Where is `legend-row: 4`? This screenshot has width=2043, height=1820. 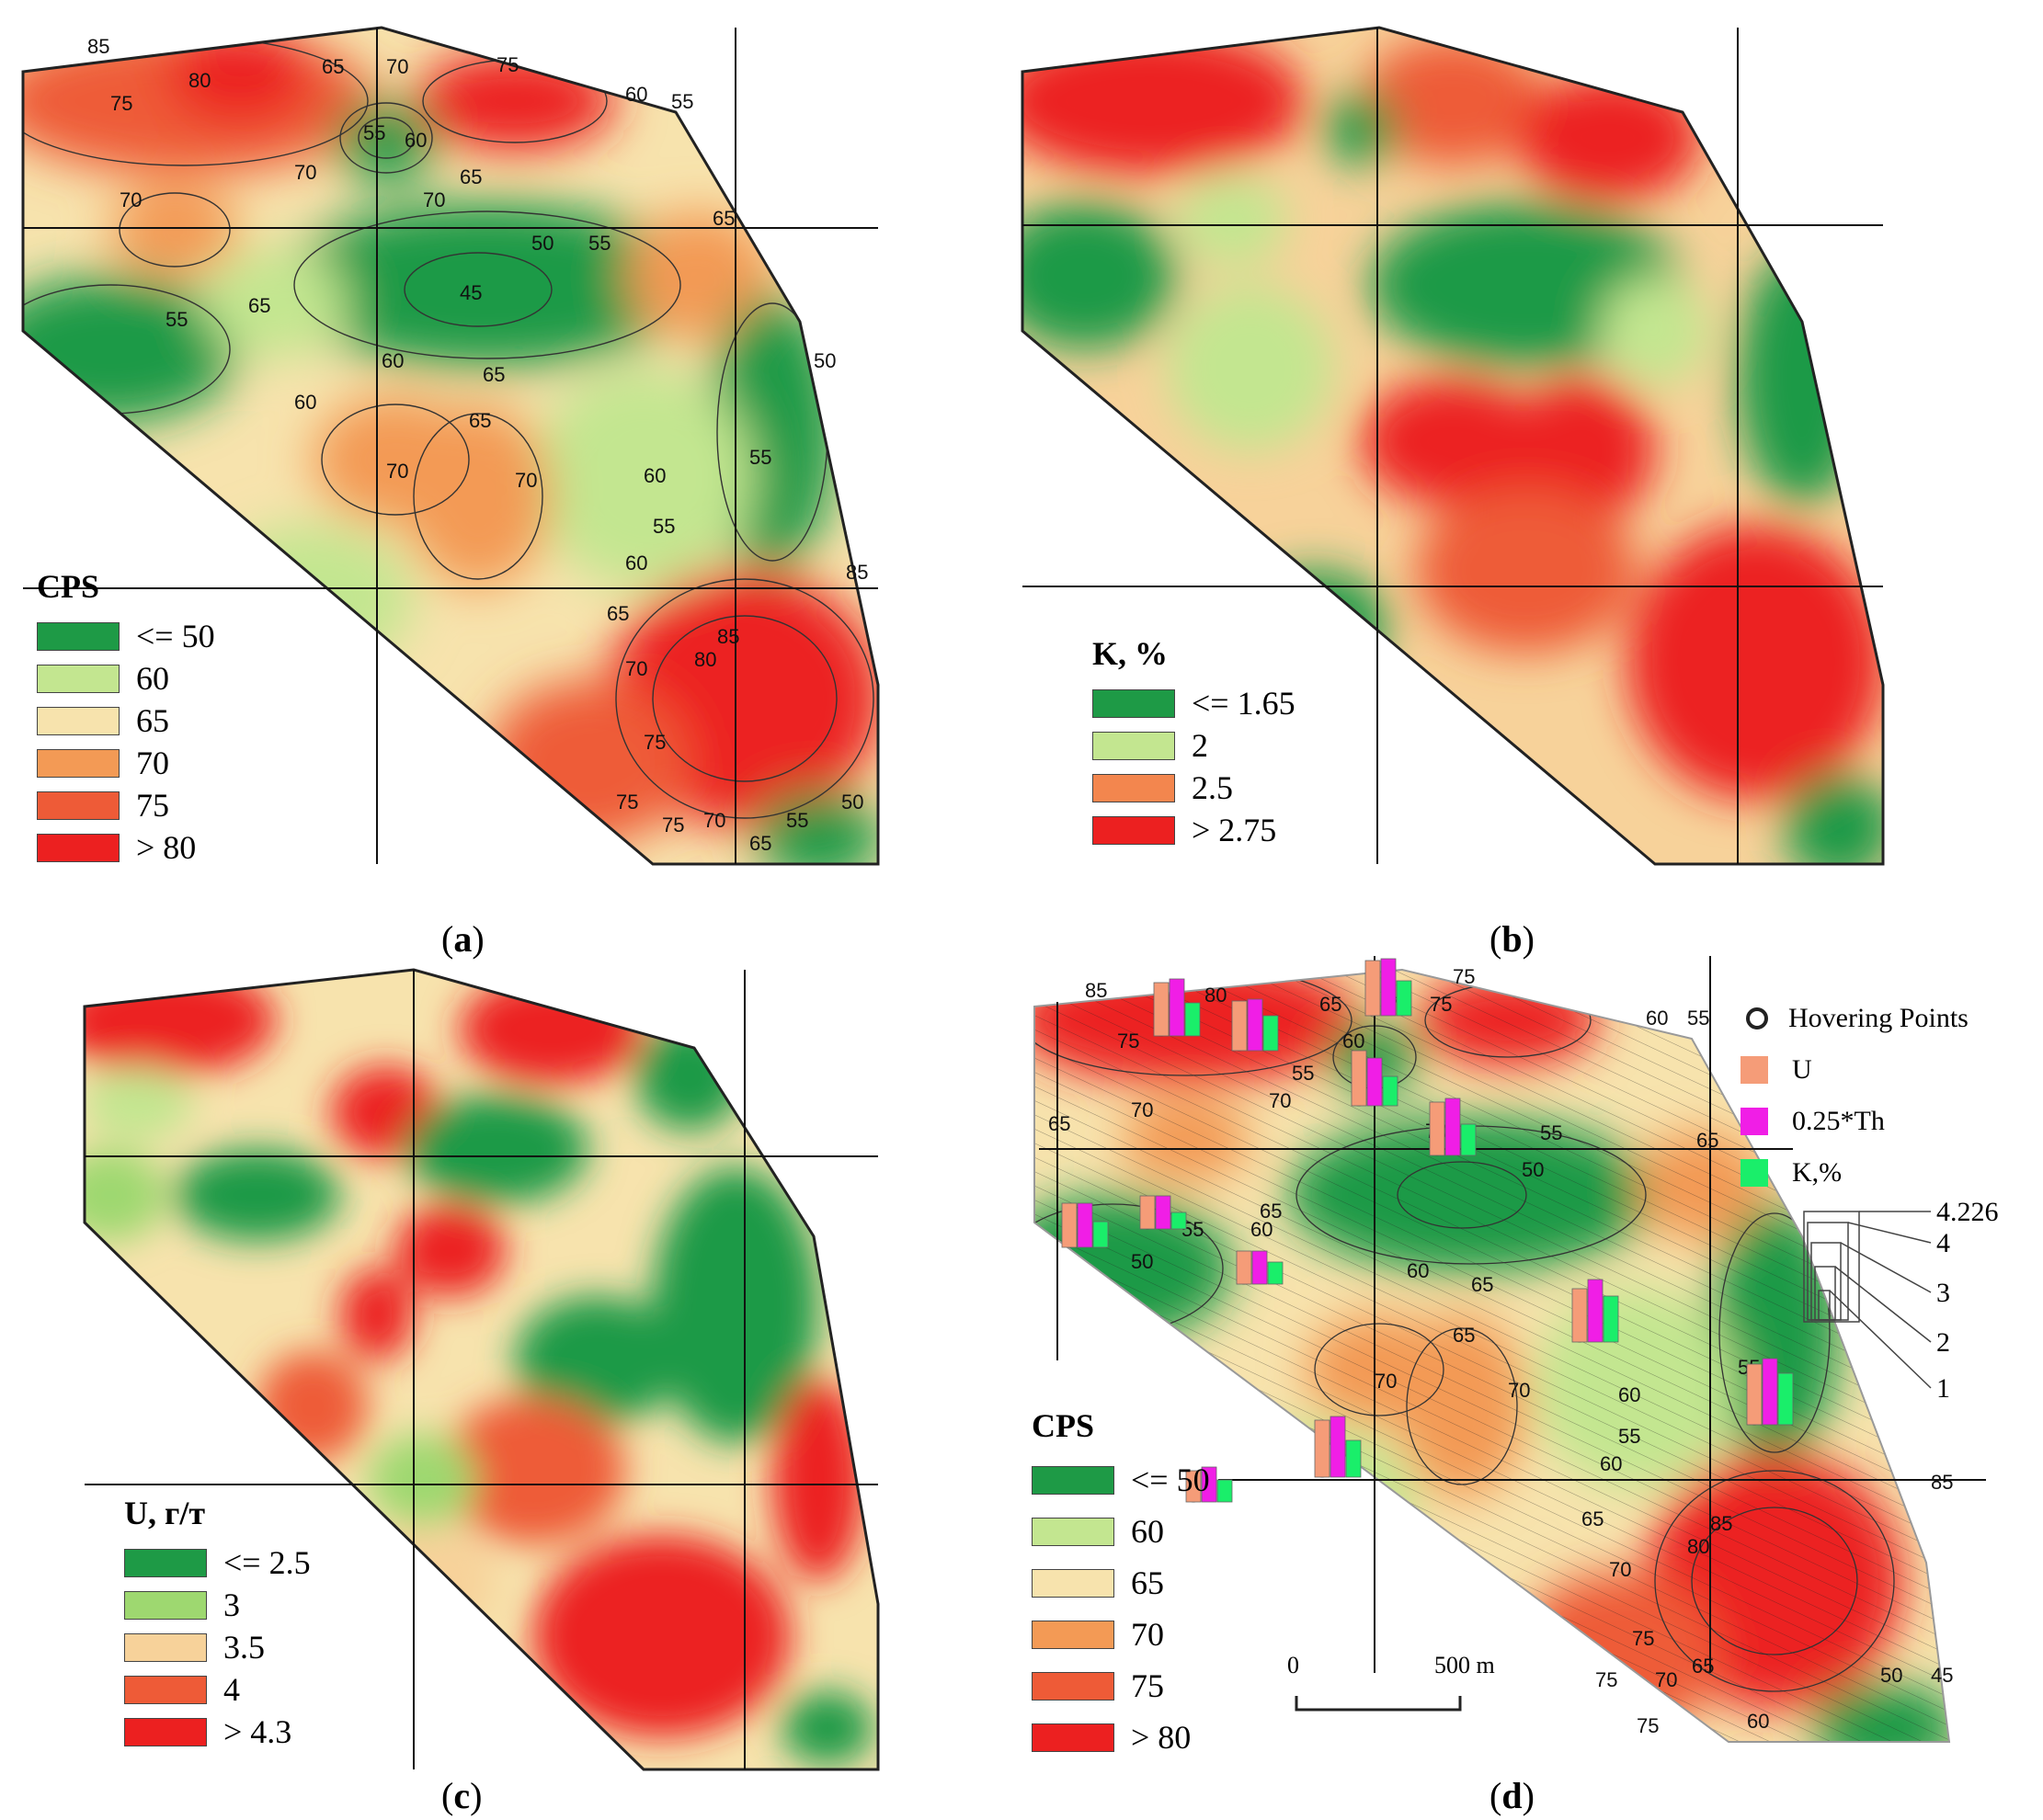 legend-row: 4 is located at coordinates (218, 1689).